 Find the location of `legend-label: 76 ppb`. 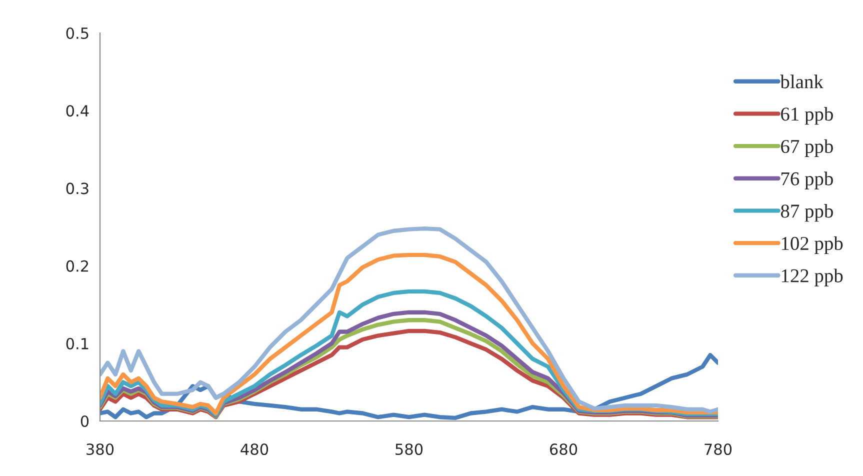

legend-label: 76 ppb is located at coordinates (807, 181).